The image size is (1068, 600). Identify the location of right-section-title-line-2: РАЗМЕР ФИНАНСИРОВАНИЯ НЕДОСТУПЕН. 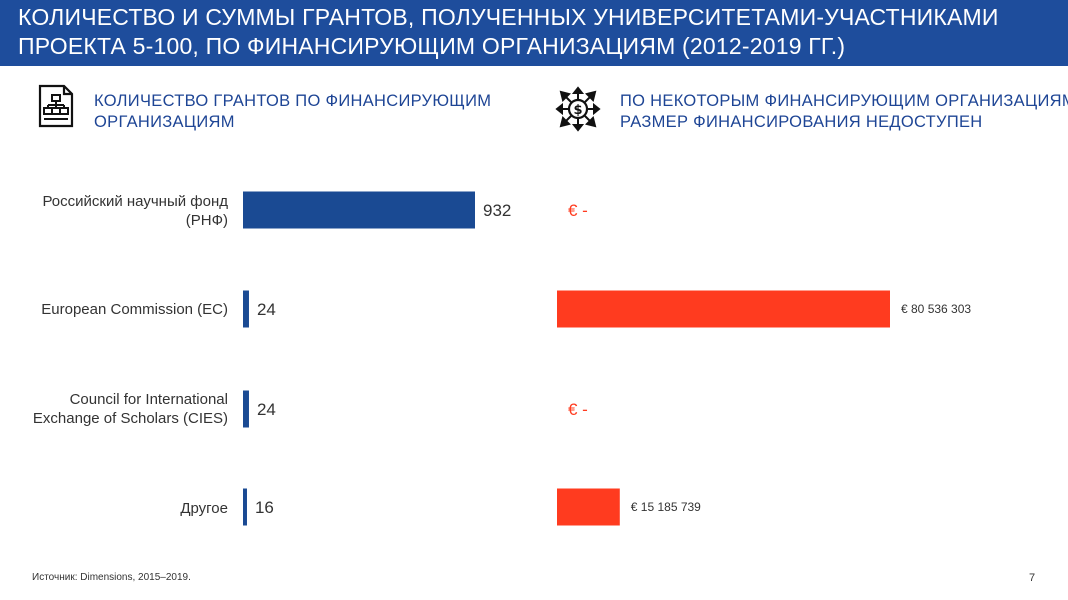
(801, 122).